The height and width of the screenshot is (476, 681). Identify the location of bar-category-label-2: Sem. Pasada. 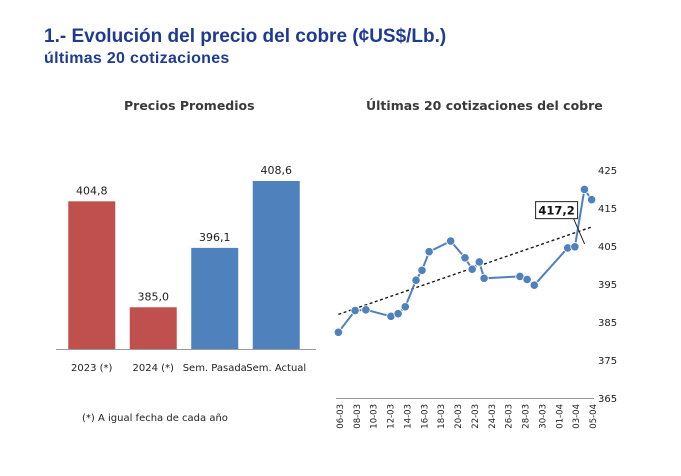
(215, 368).